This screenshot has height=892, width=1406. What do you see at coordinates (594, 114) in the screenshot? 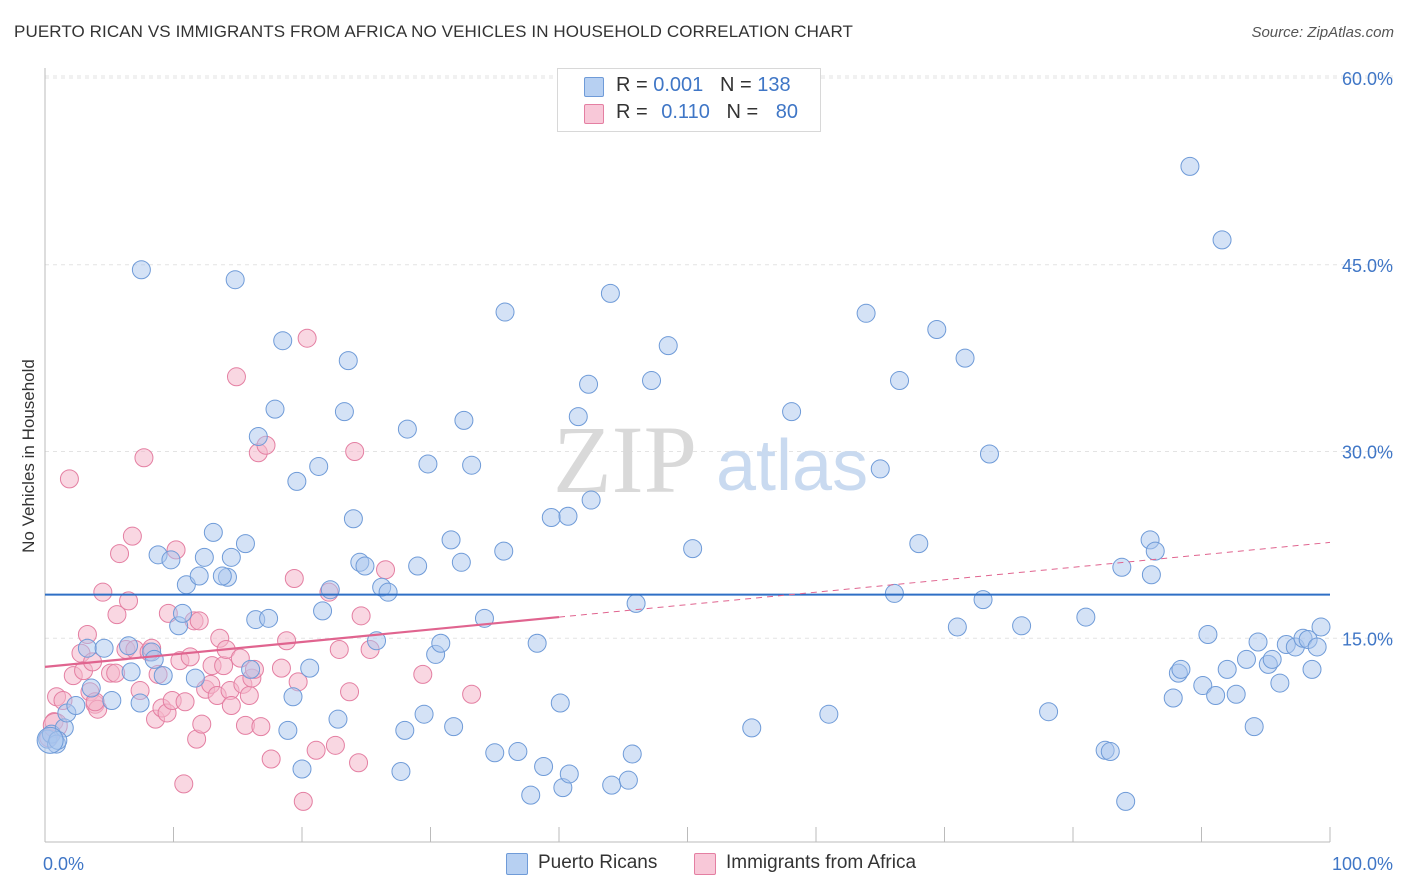
I see `legend-swatch-pink` at bounding box center [594, 114].